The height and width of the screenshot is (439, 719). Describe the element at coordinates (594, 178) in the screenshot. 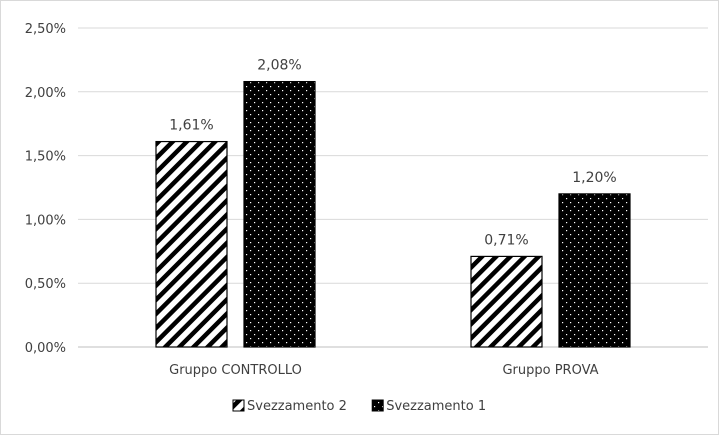

I see `data-label: 1,20%` at that location.